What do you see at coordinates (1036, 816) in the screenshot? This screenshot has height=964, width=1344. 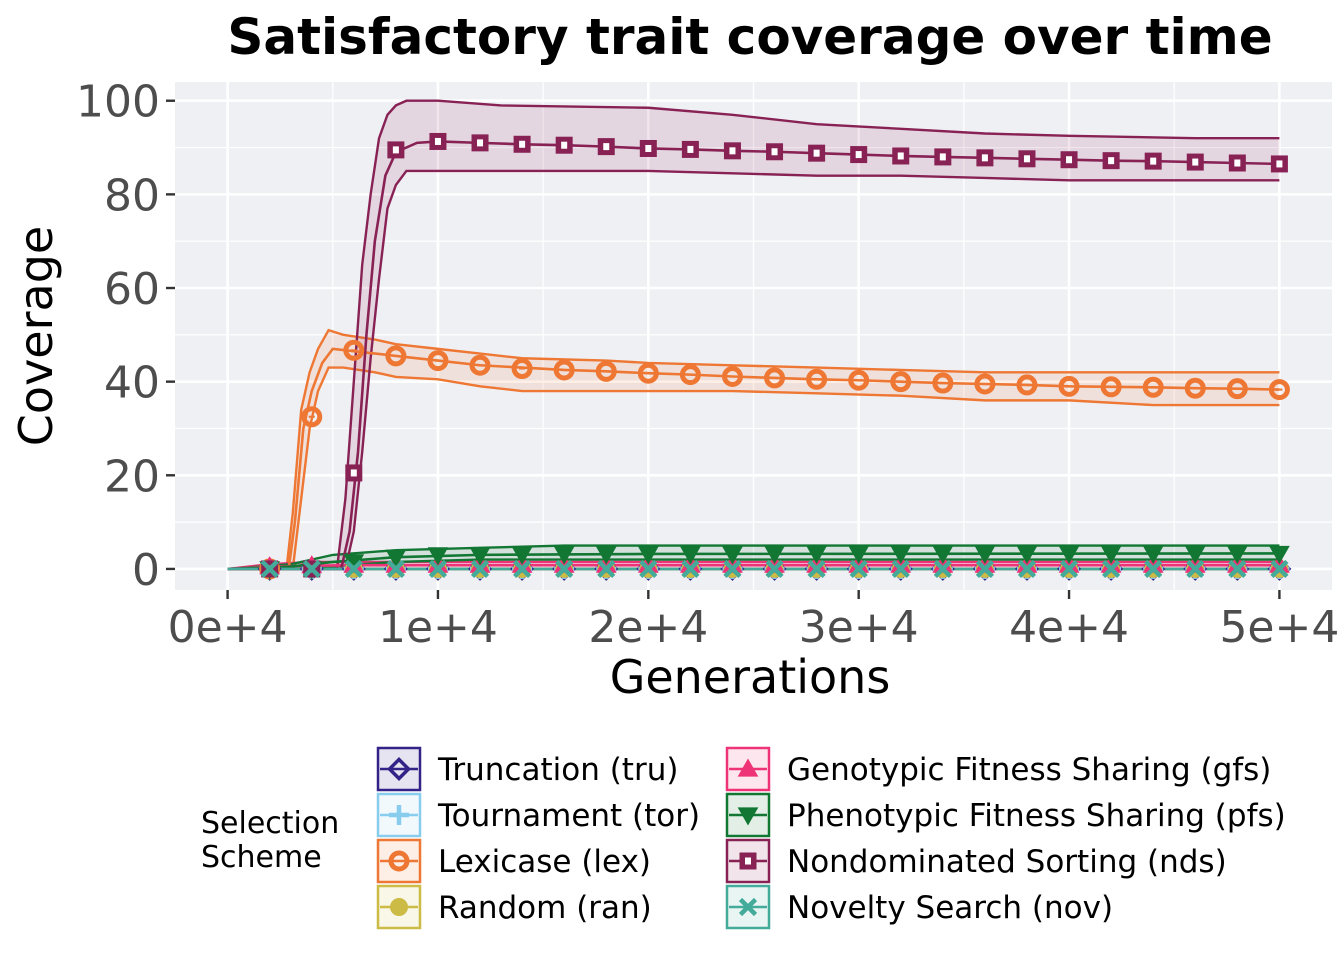 I see `legend-label: Phenotypic Fitness Sharing (pfs)` at bounding box center [1036, 816].